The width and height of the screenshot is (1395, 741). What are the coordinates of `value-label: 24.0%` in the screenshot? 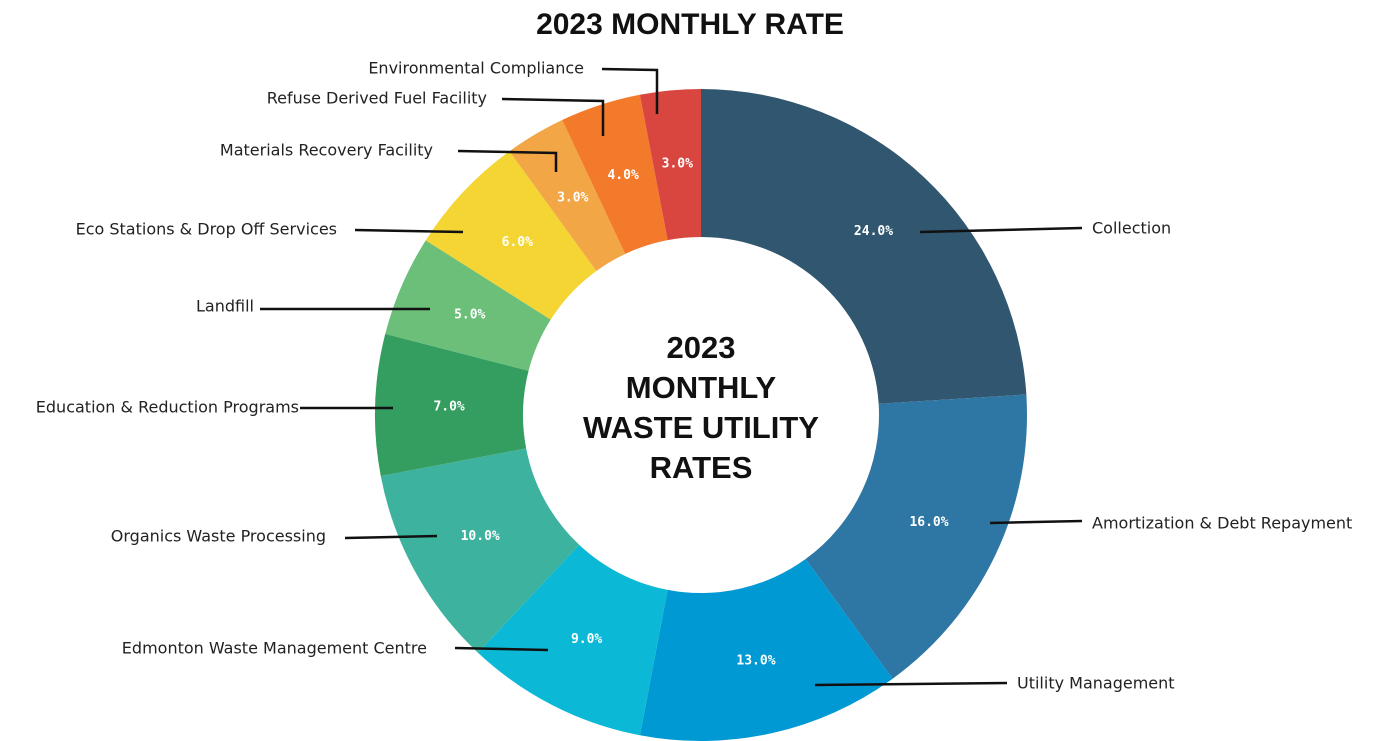 It's located at (873, 231).